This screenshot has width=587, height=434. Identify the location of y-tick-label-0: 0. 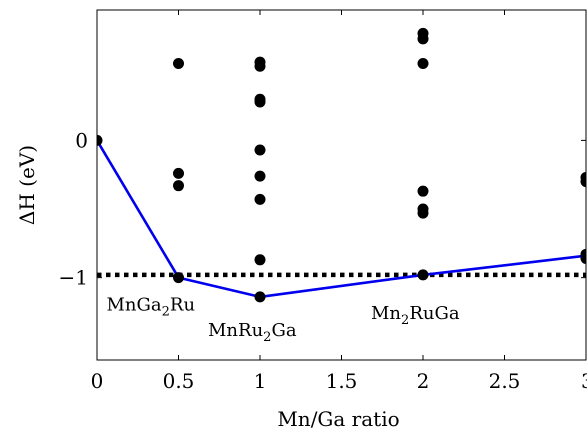
(81, 140).